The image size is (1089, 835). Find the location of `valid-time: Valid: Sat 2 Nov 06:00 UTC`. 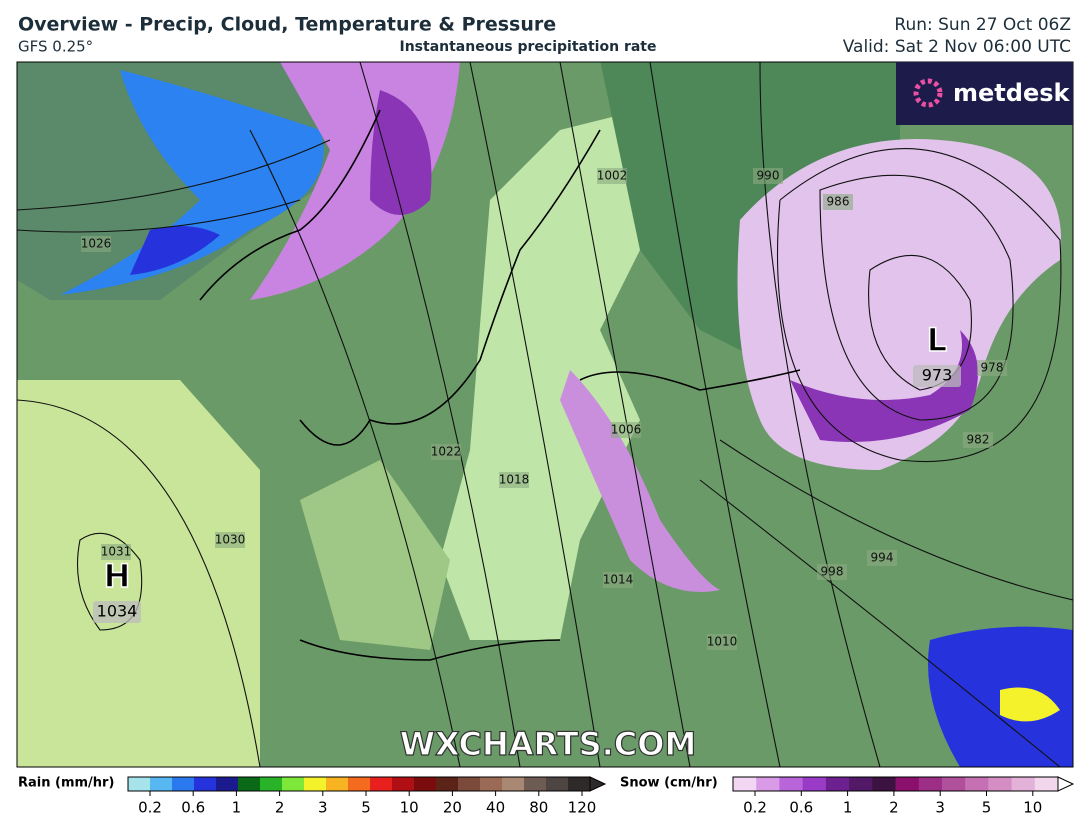

valid-time: Valid: Sat 2 Nov 06:00 UTC is located at coordinates (957, 47).